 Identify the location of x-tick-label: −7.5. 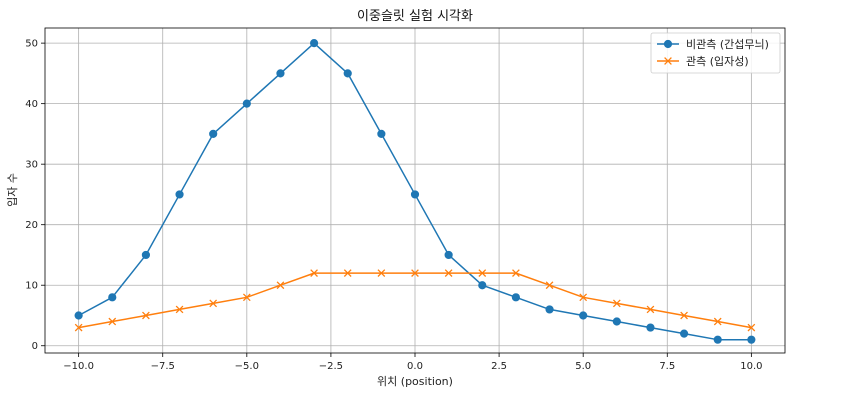
(163, 366).